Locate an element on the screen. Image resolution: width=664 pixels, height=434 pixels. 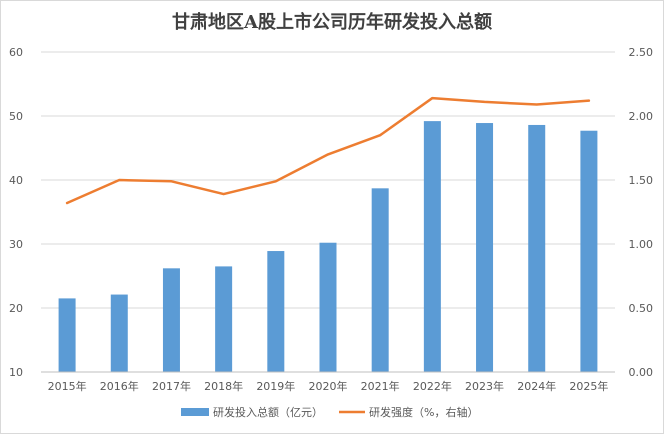
x-tick-label: 2017年 is located at coordinates (171, 386).